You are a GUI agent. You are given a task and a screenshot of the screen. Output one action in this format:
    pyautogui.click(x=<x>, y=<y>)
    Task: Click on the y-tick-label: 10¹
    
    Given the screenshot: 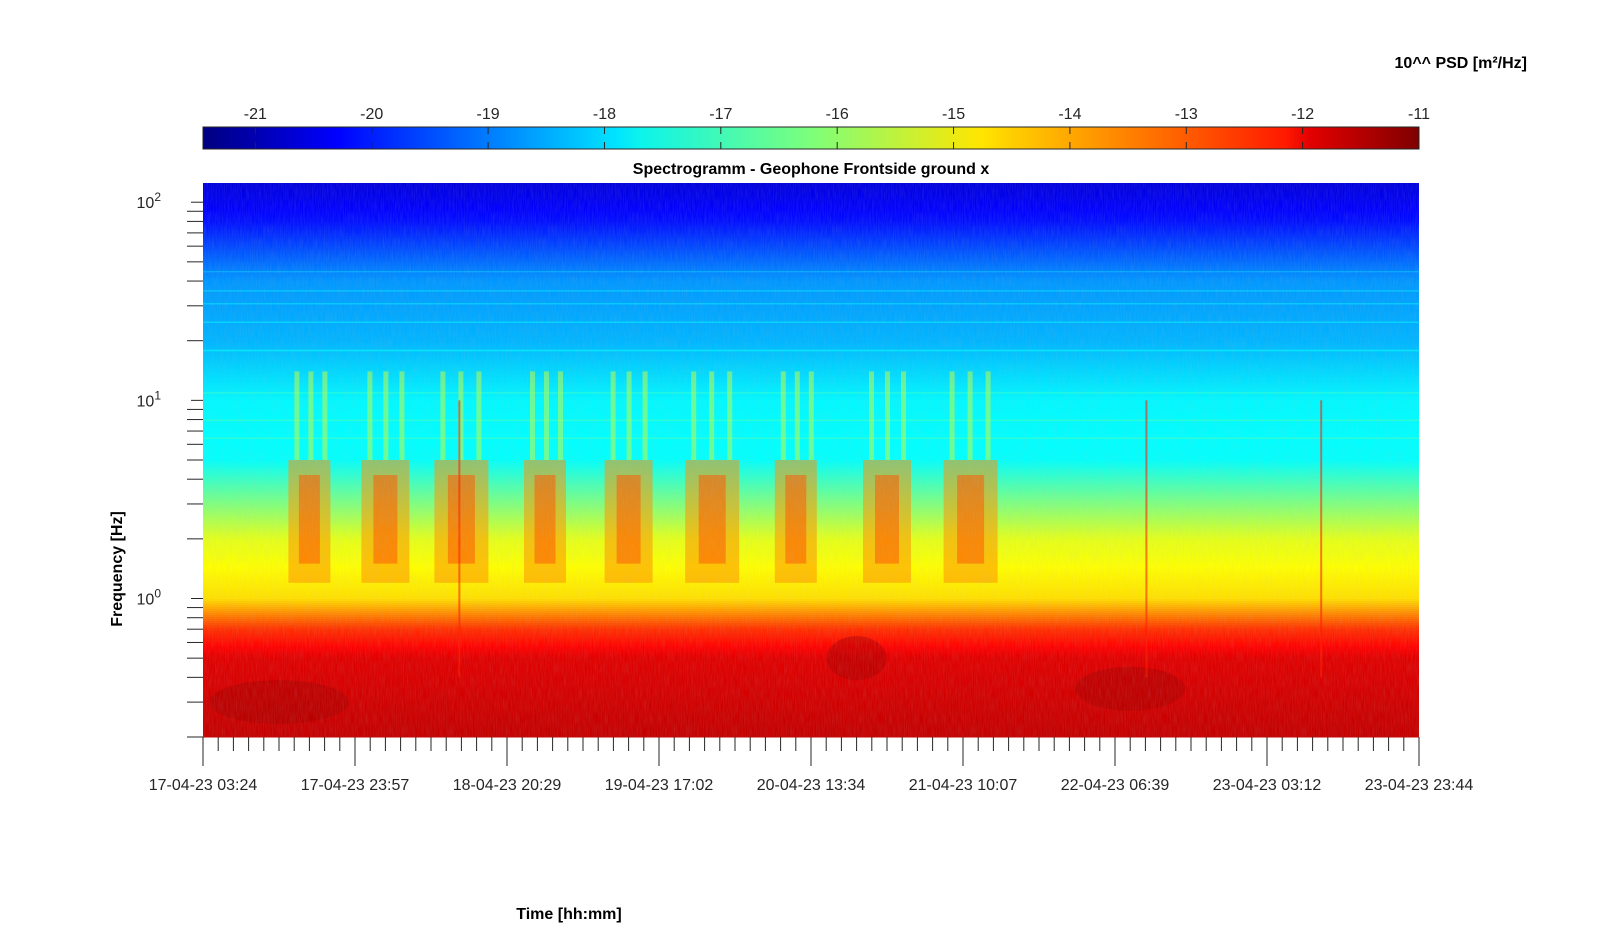 What is the action you would take?
    pyautogui.click(x=149, y=399)
    